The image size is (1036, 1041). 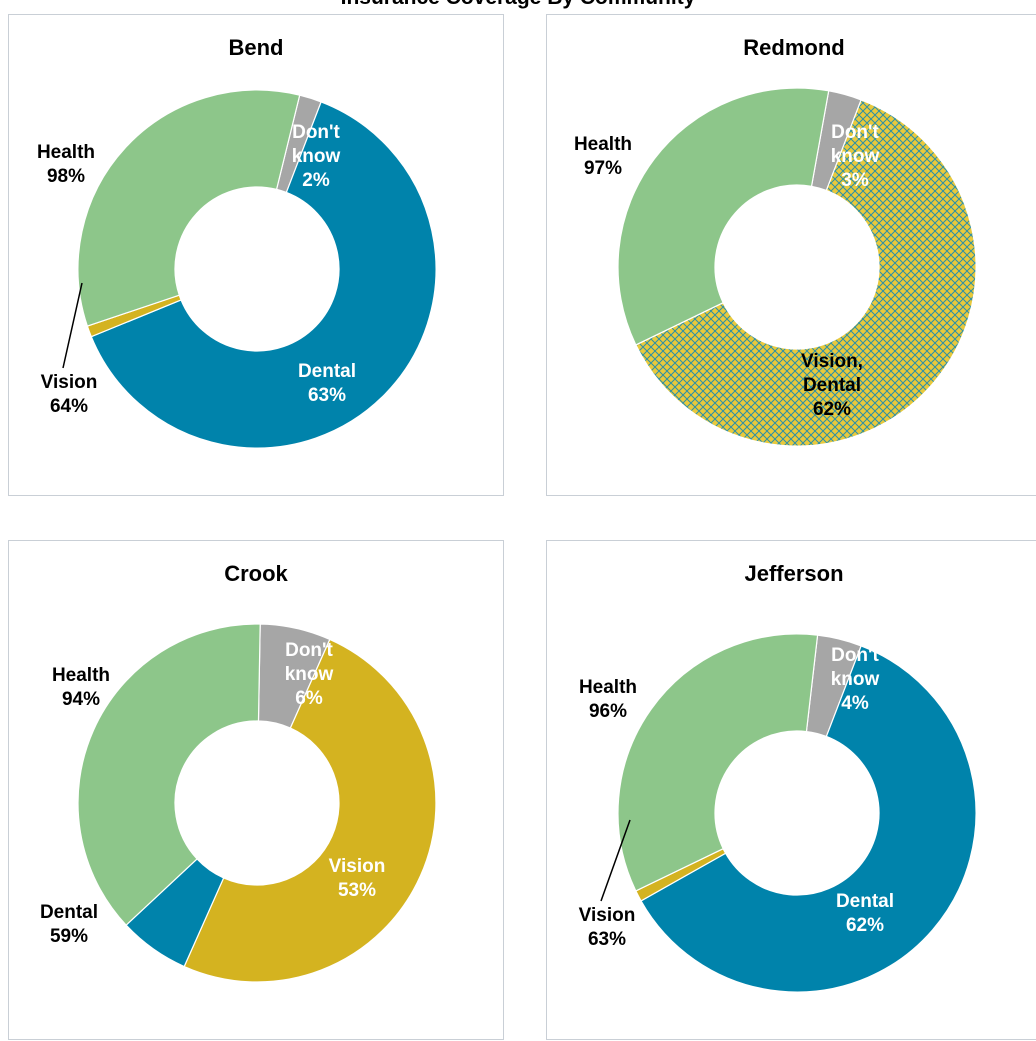 I want to click on panel-title: Redmond, so click(x=794, y=47).